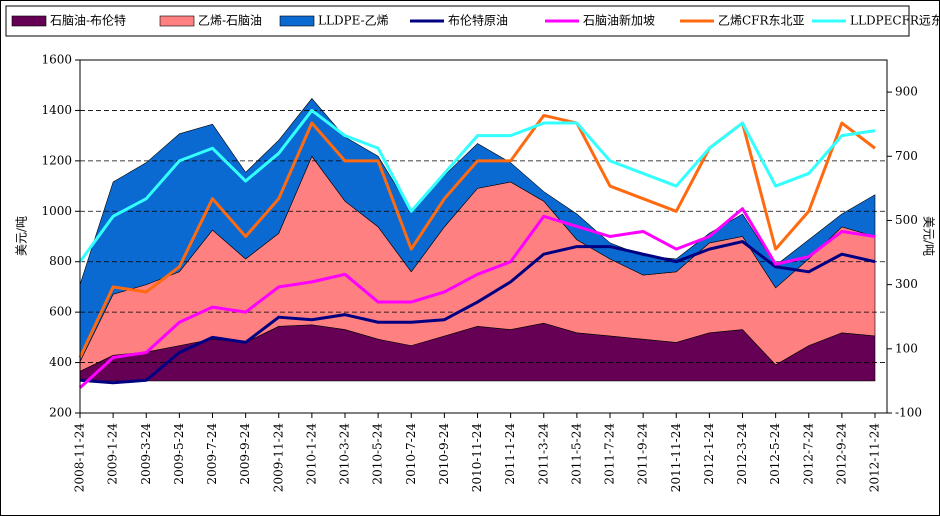  What do you see at coordinates (88, 20) in the screenshot?
I see `legend-label: 石脑油-布伦特` at bounding box center [88, 20].